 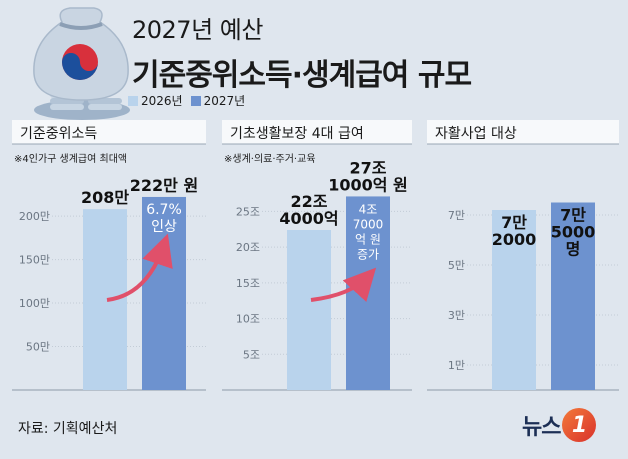 I want to click on y-tick-label: 20조, so click(x=248, y=247).